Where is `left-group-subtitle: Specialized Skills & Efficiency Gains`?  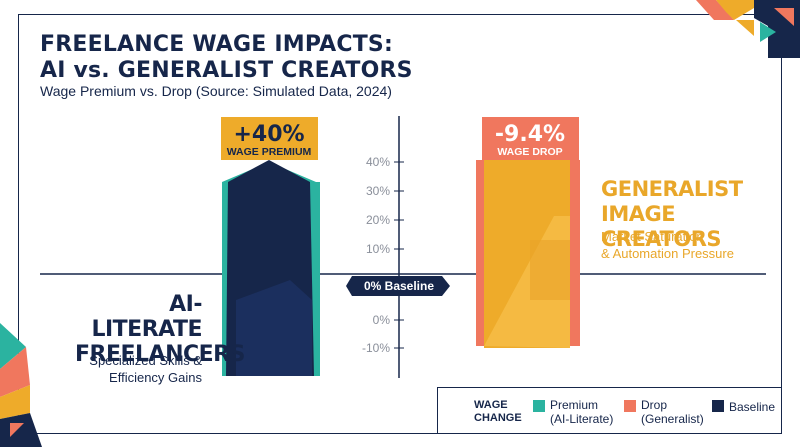 left-group-subtitle: Specialized Skills & Efficiency Gains is located at coordinates (131, 369).